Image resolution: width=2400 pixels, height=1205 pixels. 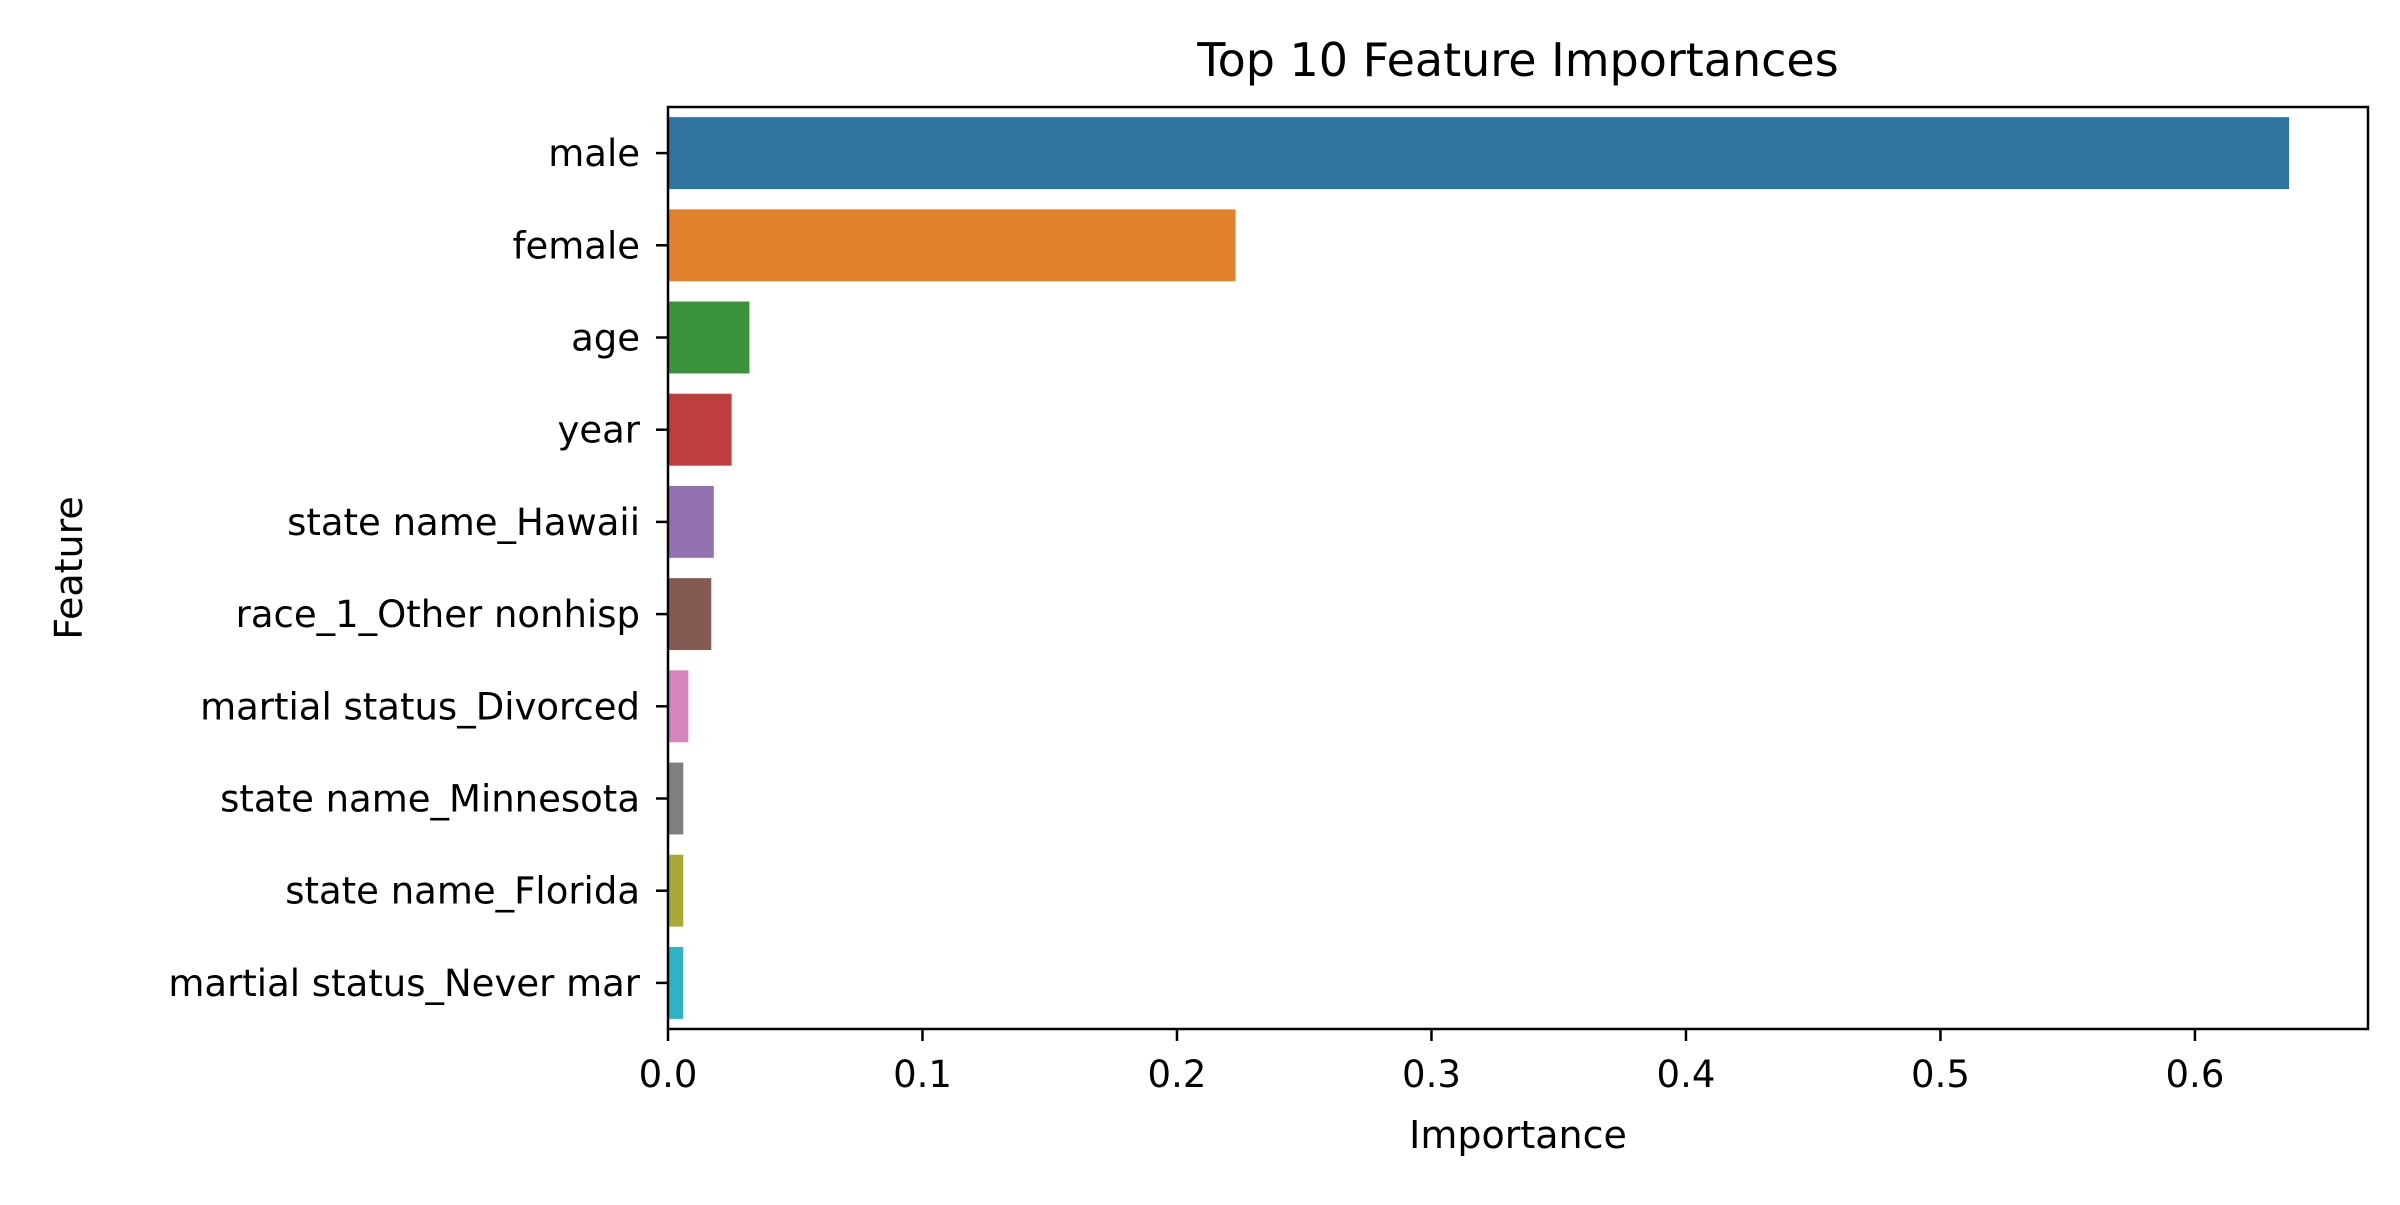 What do you see at coordinates (576, 245) in the screenshot?
I see `y-tick-label: female` at bounding box center [576, 245].